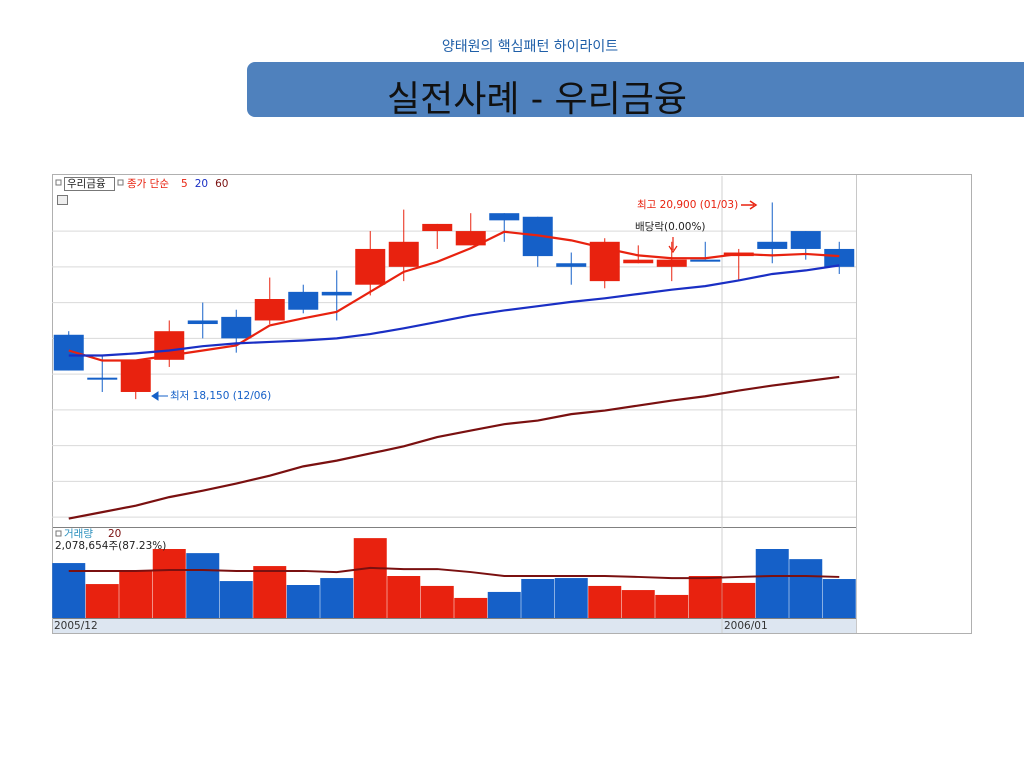  I want to click on volume-legend: 거래량, so click(78, 534).